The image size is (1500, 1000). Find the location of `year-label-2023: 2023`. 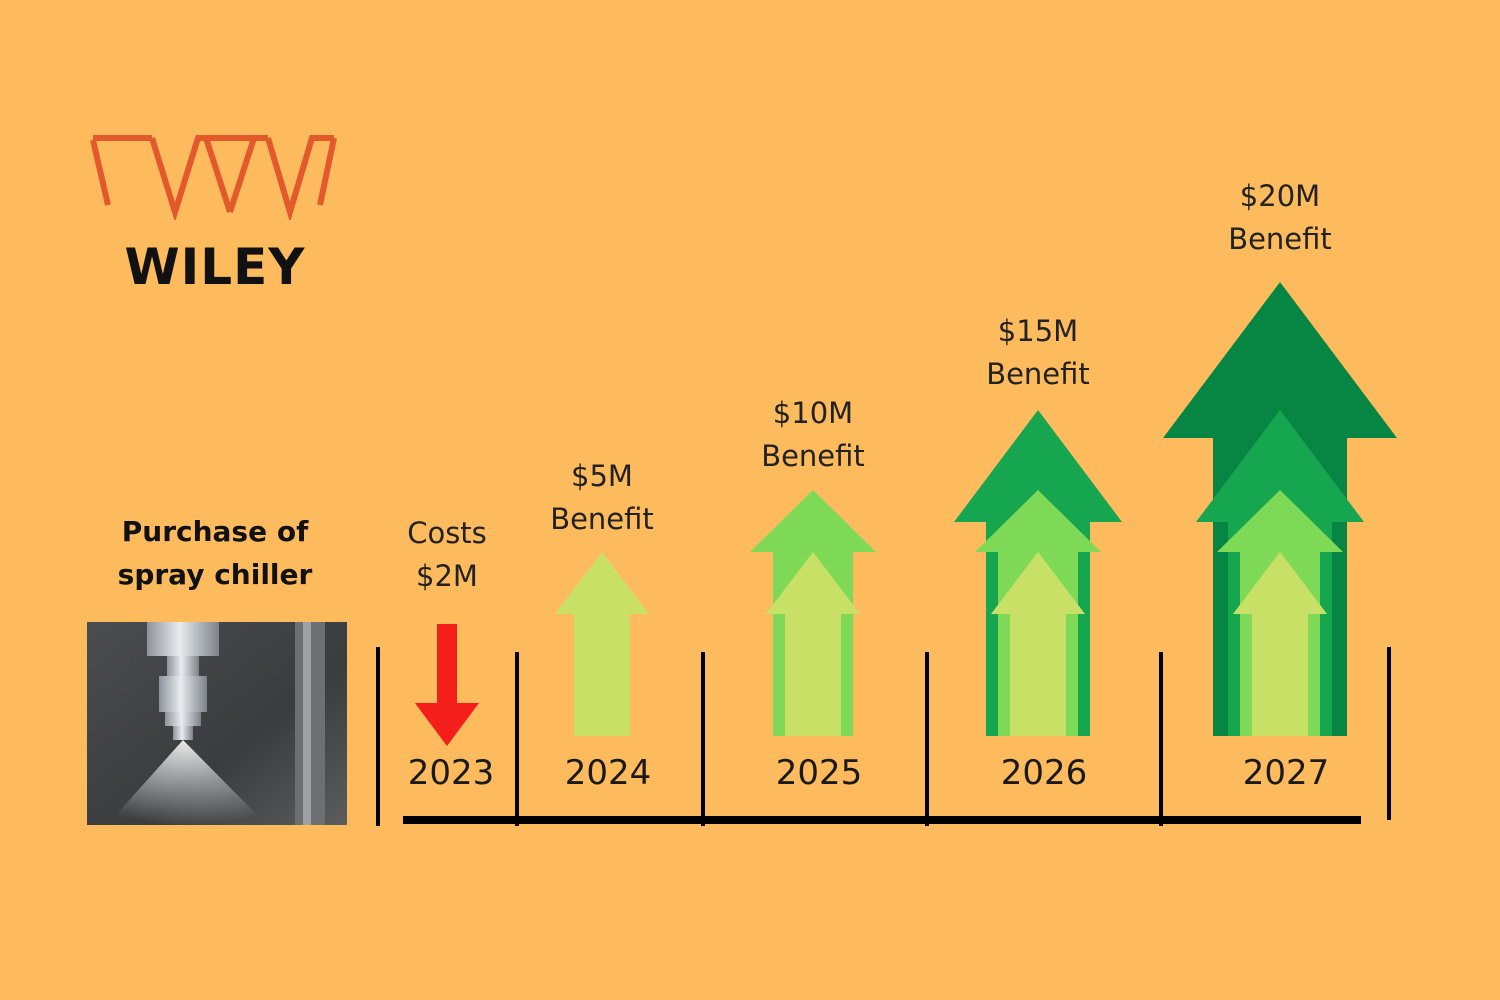

year-label-2023: 2023 is located at coordinates (451, 773).